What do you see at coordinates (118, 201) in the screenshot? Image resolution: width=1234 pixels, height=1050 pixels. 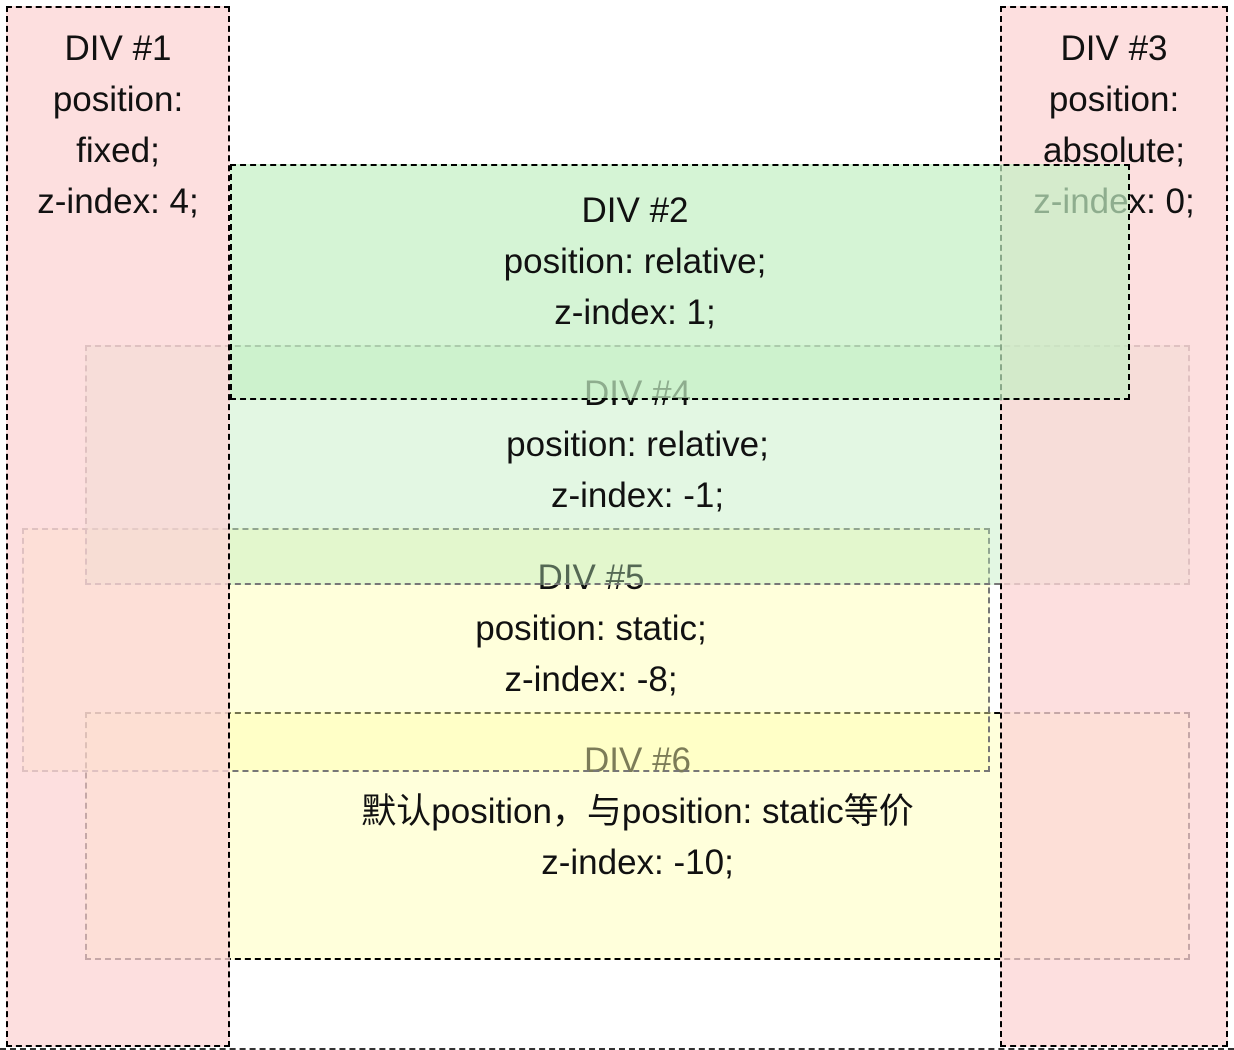 I see `div1-line: z-index: 4;` at bounding box center [118, 201].